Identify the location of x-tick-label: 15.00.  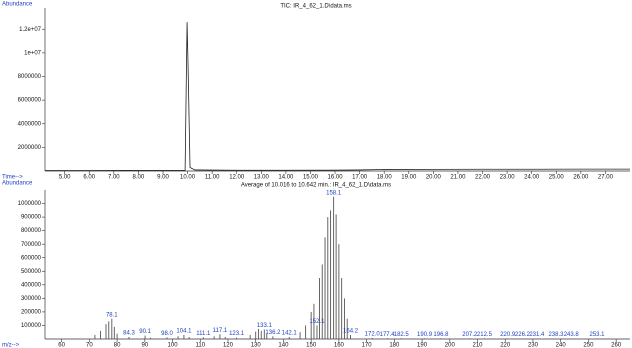
(311, 178).